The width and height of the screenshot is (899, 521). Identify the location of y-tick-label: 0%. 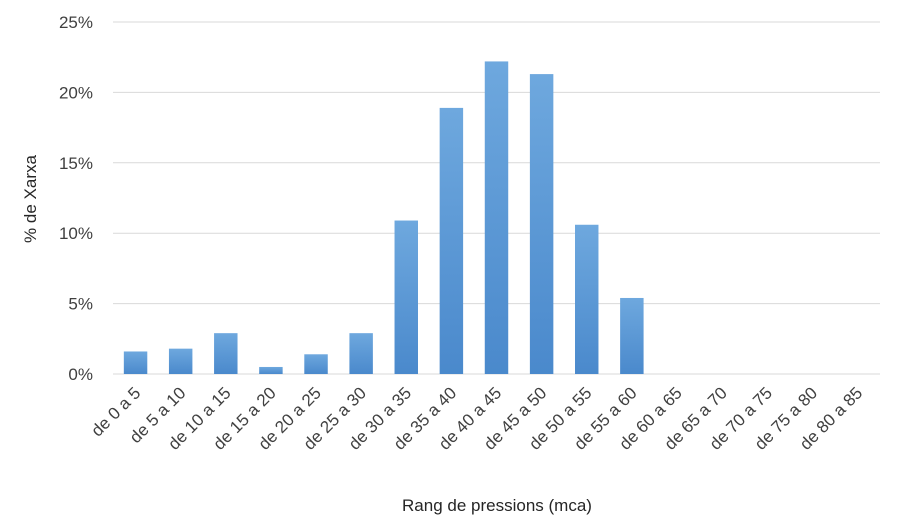
(80, 374).